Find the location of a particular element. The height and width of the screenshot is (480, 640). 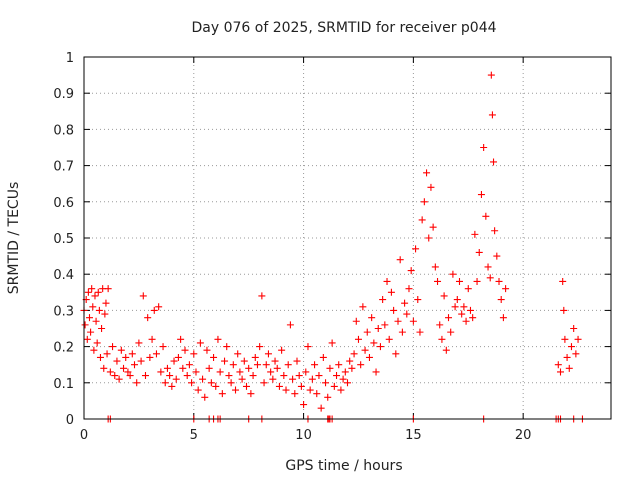

x-tick-label: 5 is located at coordinates (194, 435).